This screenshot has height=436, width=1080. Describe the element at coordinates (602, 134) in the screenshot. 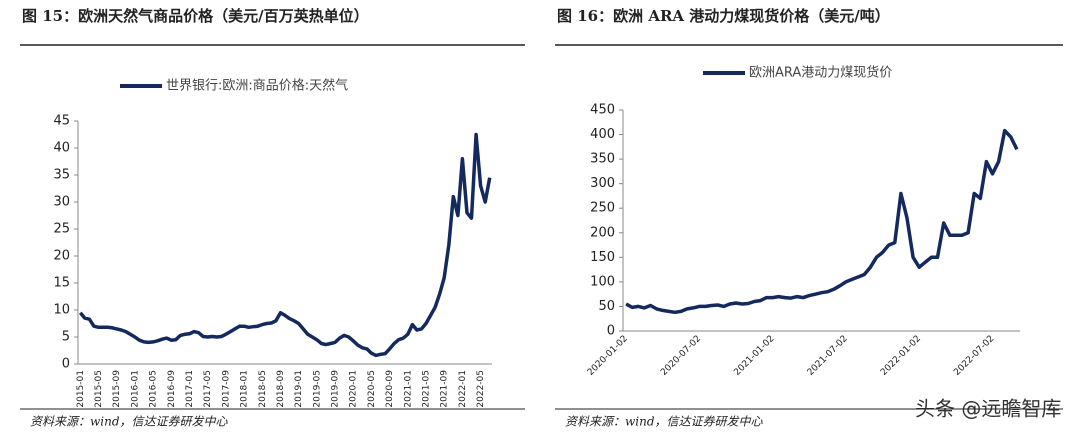

I see `y-tick-label: 400` at that location.